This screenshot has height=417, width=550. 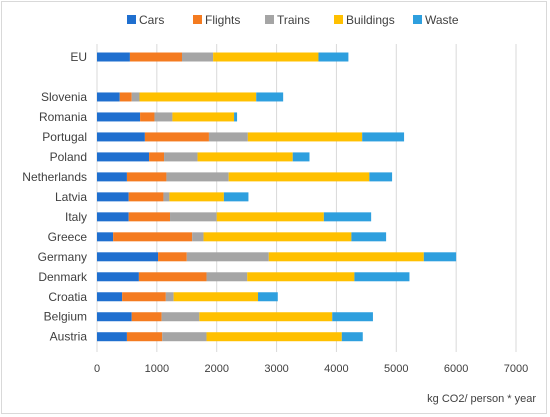 I want to click on bar-flights-italy, so click(x=149, y=217).